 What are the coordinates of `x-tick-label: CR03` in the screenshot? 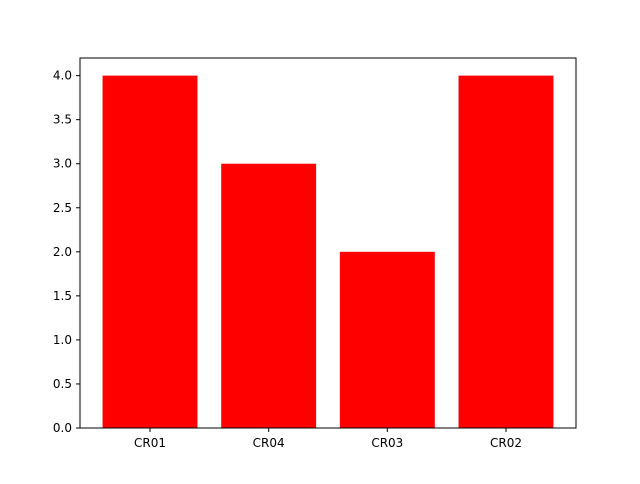 It's located at (387, 443).